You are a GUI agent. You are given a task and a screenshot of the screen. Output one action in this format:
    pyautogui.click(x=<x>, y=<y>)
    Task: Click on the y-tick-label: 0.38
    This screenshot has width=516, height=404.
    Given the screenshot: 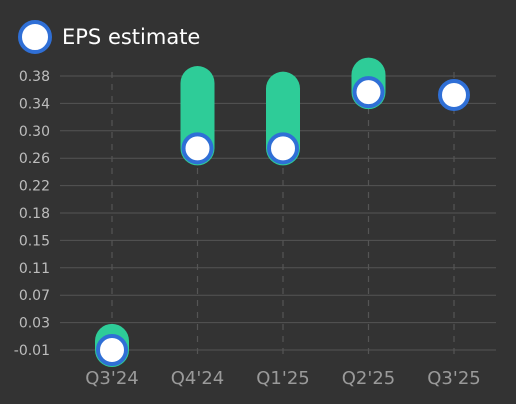 What is the action you would take?
    pyautogui.click(x=34, y=77)
    